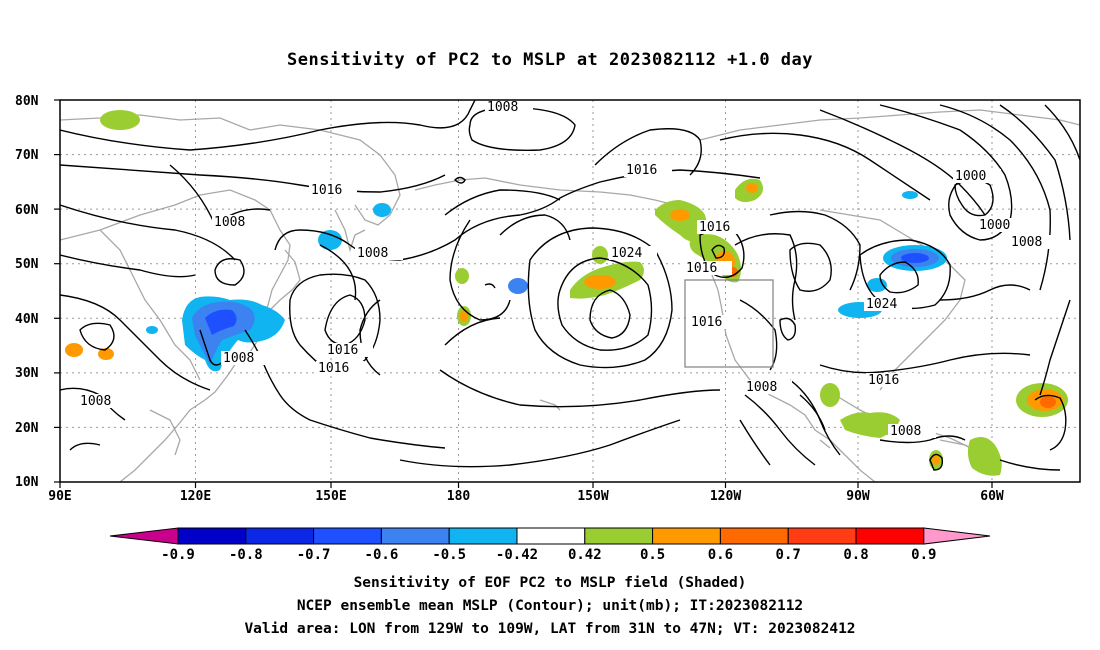  I want to click on lon-tick-label: 60W, so click(992, 496).